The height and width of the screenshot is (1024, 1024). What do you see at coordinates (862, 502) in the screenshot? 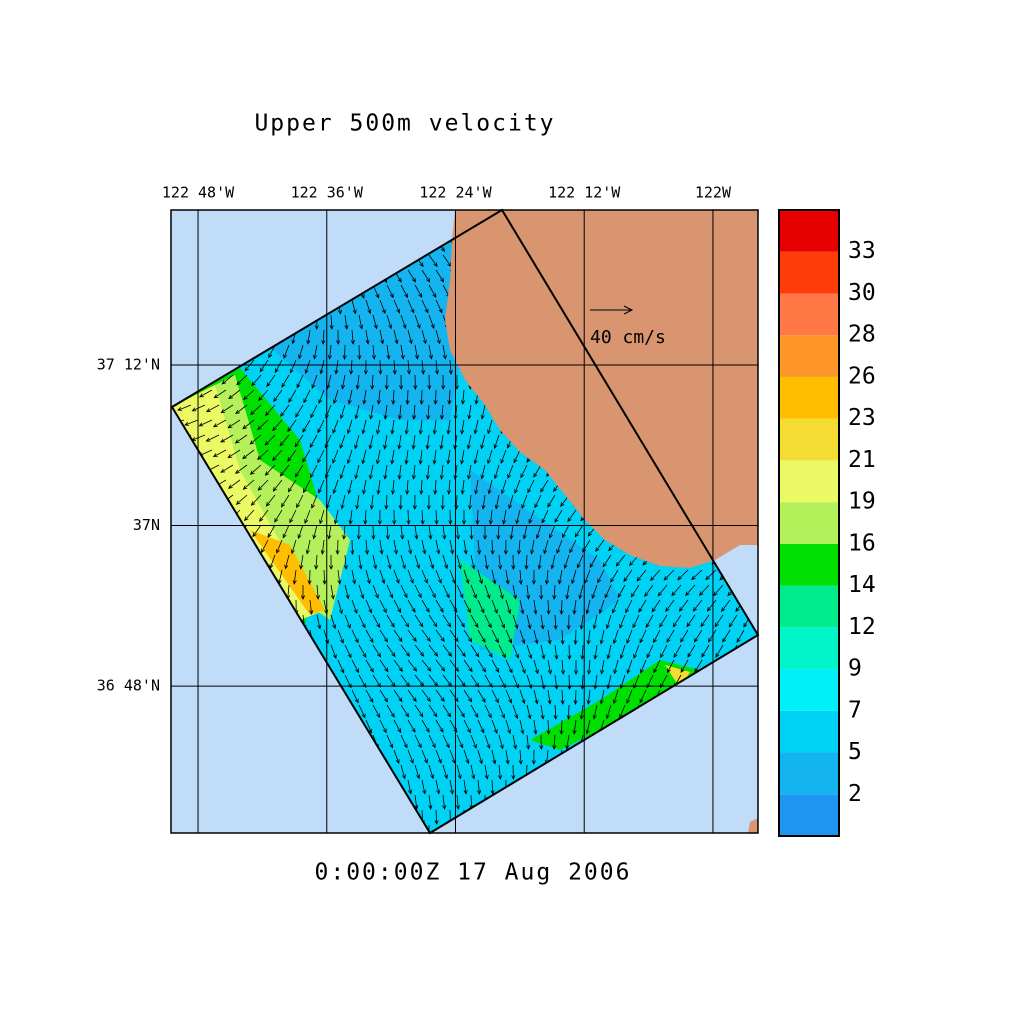
I see `colorbar-label: 19` at bounding box center [862, 502].